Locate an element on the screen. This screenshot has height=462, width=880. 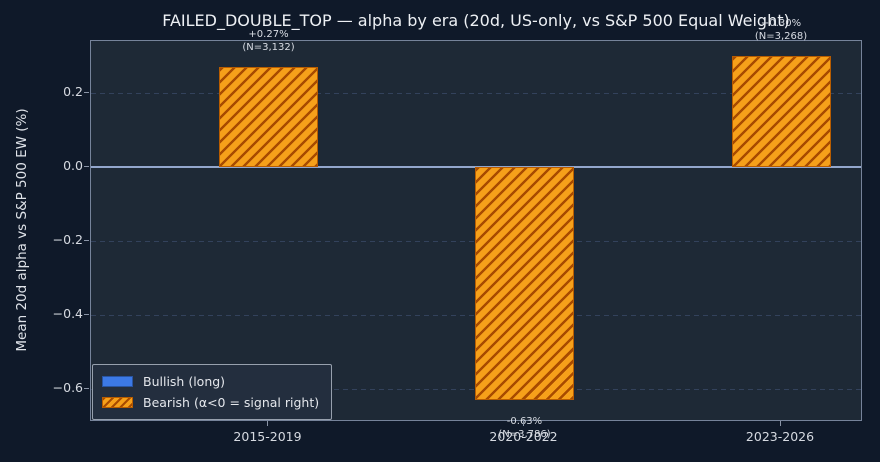
annotation-count: (N=3,268) is located at coordinates (781, 36).